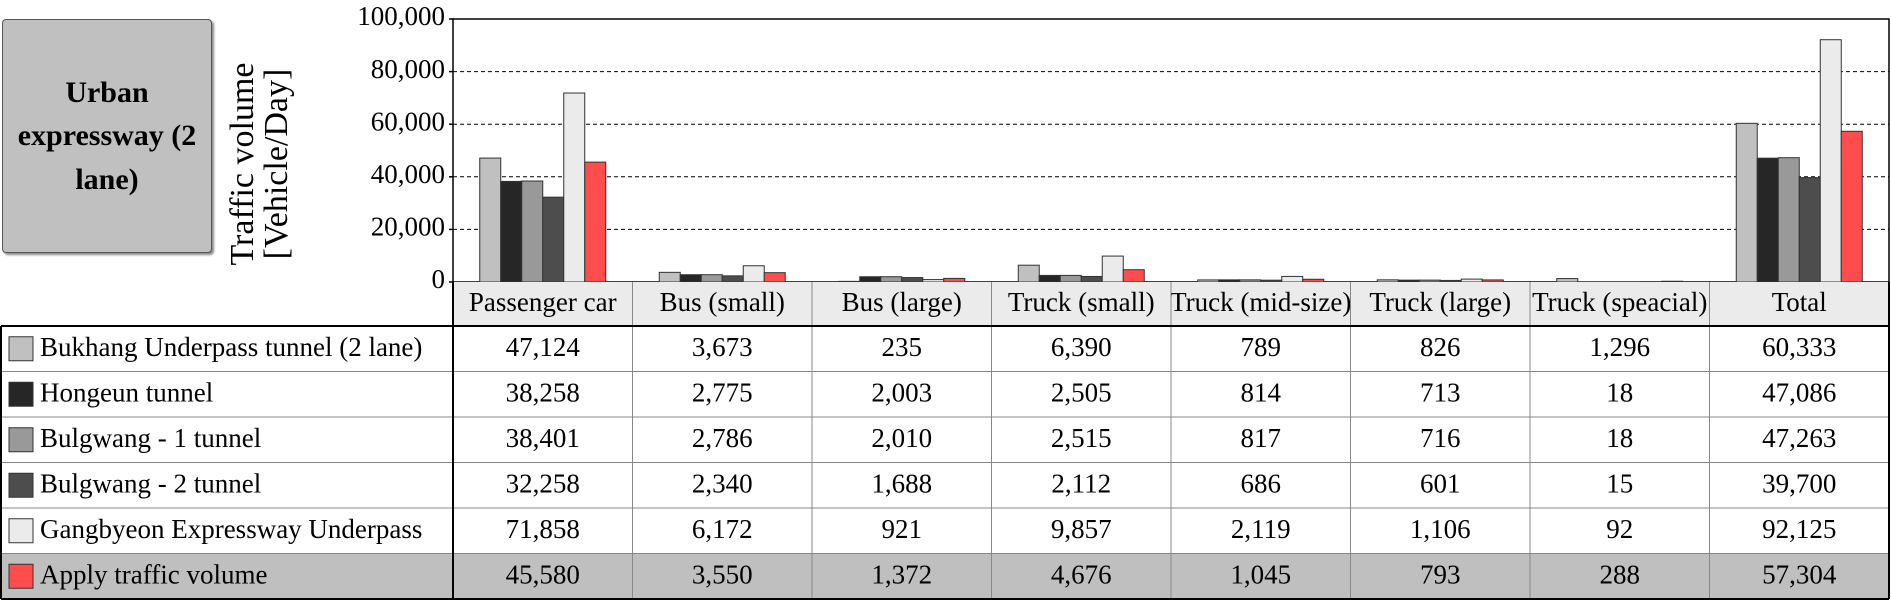 The height and width of the screenshot is (601, 1891). I want to click on table-value: 6,172, so click(722, 529).